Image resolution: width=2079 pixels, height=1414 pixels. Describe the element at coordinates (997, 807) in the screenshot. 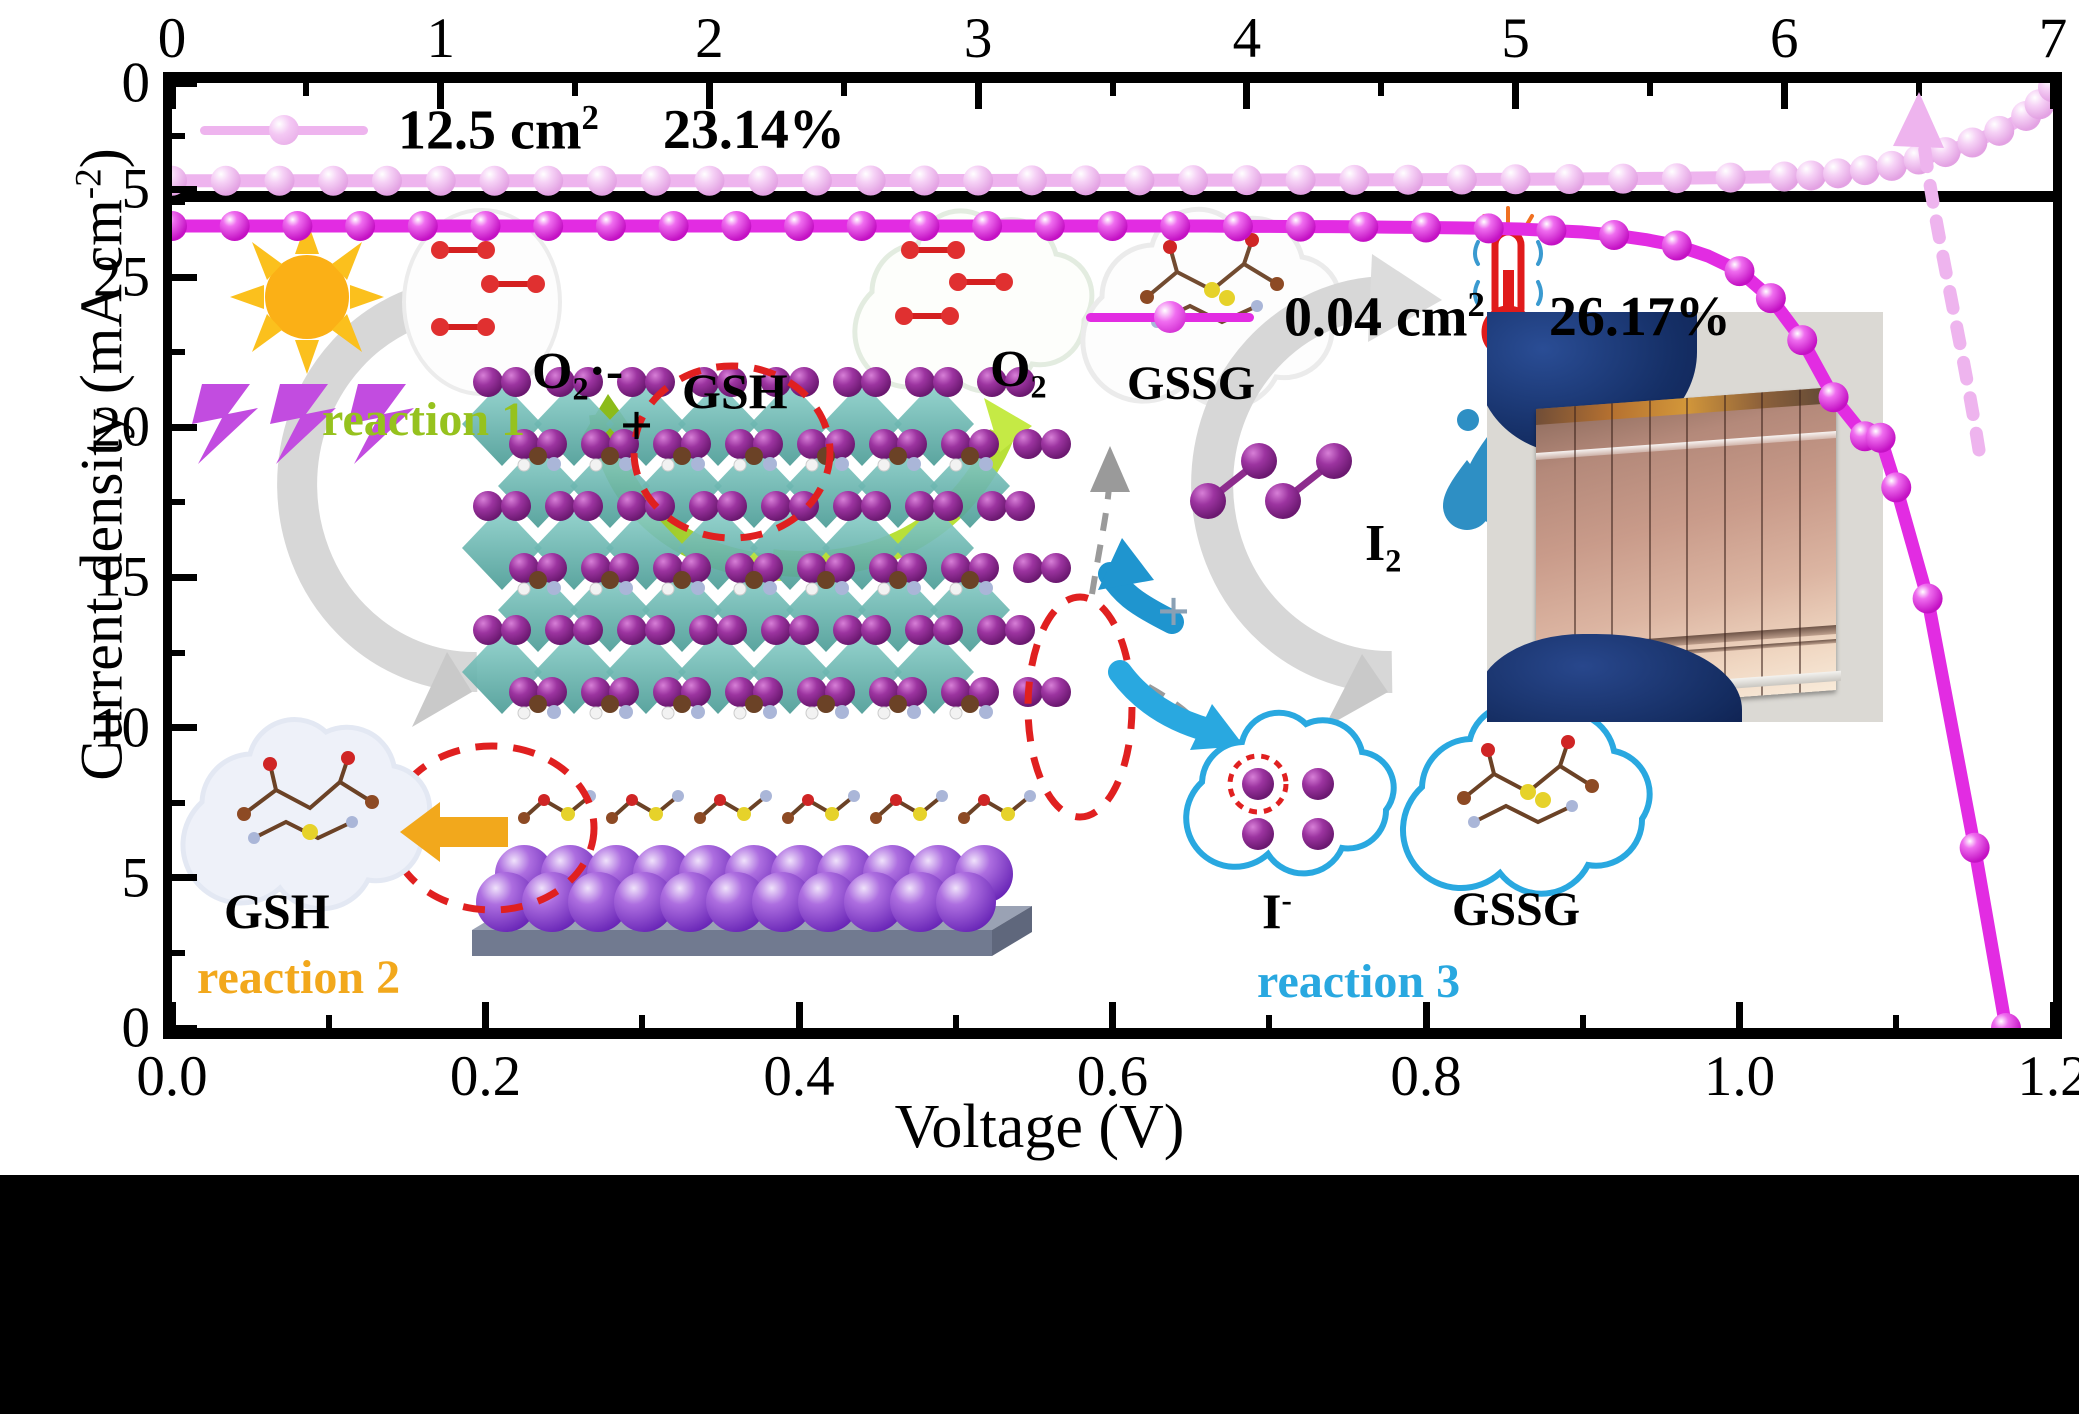

I see `gsh-molecule` at that location.